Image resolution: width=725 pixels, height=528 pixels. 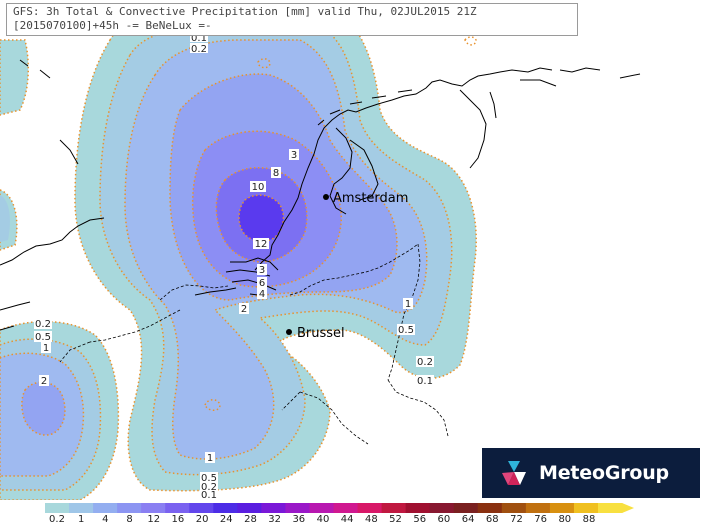 What do you see at coordinates (81, 519) in the screenshot?
I see `colorbar-tick-label: 1` at bounding box center [81, 519].